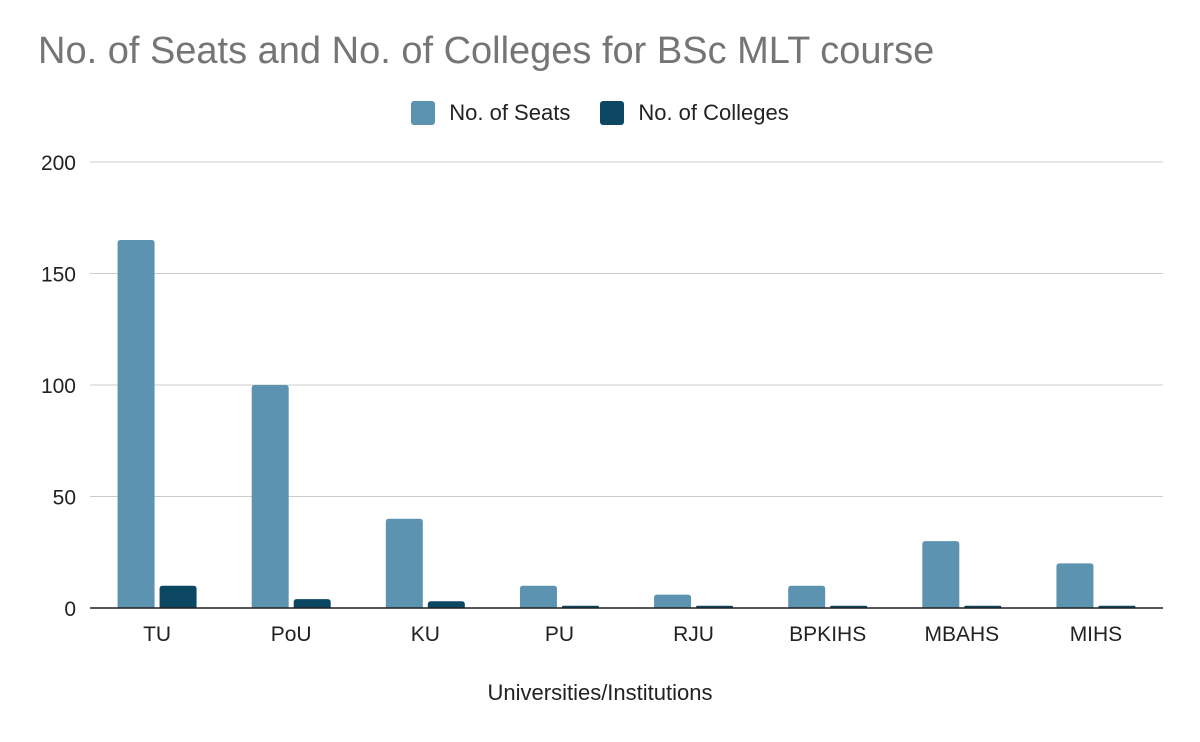  I want to click on x-axis-label: Universities/Institutions, so click(600, 692).